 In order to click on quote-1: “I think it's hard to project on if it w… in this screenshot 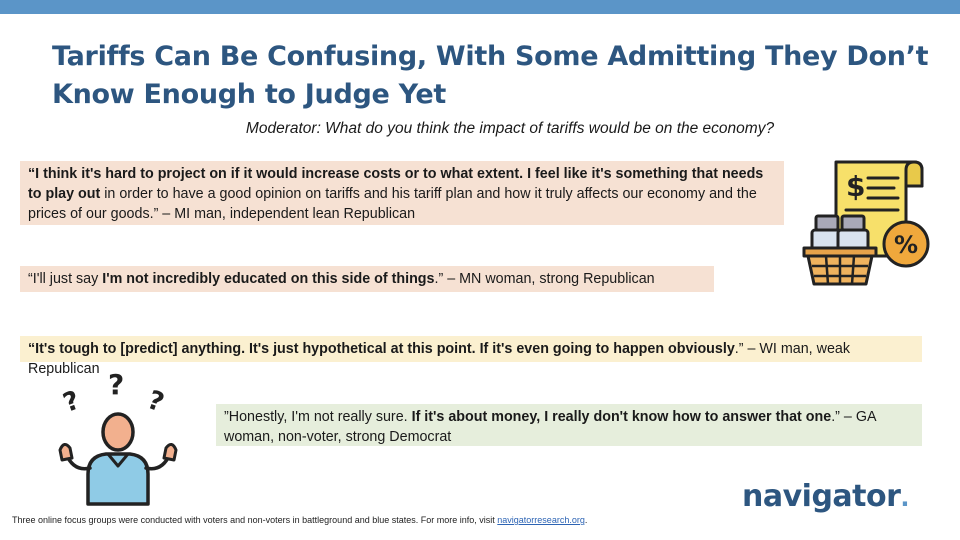, I will do `click(402, 193)`.